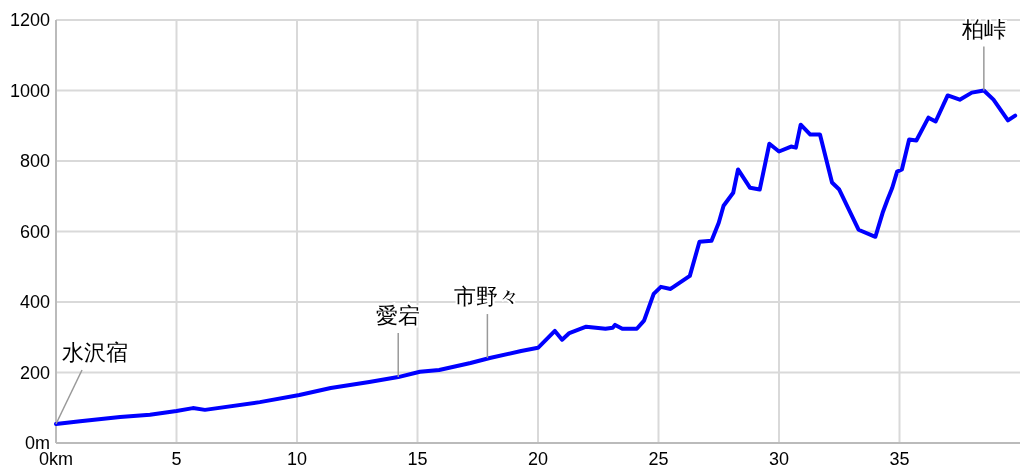 The height and width of the screenshot is (476, 1024). Describe the element at coordinates (398, 316) in the screenshot. I see `annotation: 愛宕` at that location.